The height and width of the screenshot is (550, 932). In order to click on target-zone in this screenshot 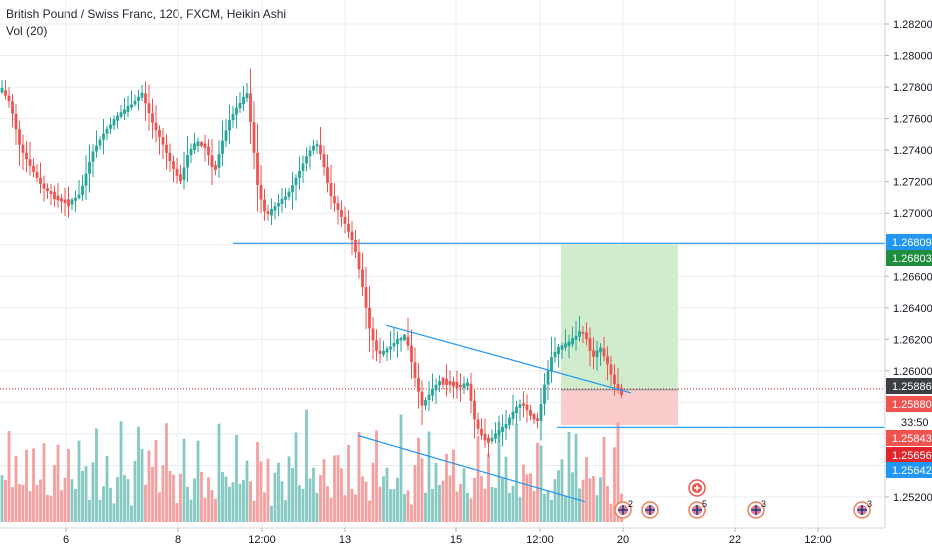, I will do `click(619, 317)`.